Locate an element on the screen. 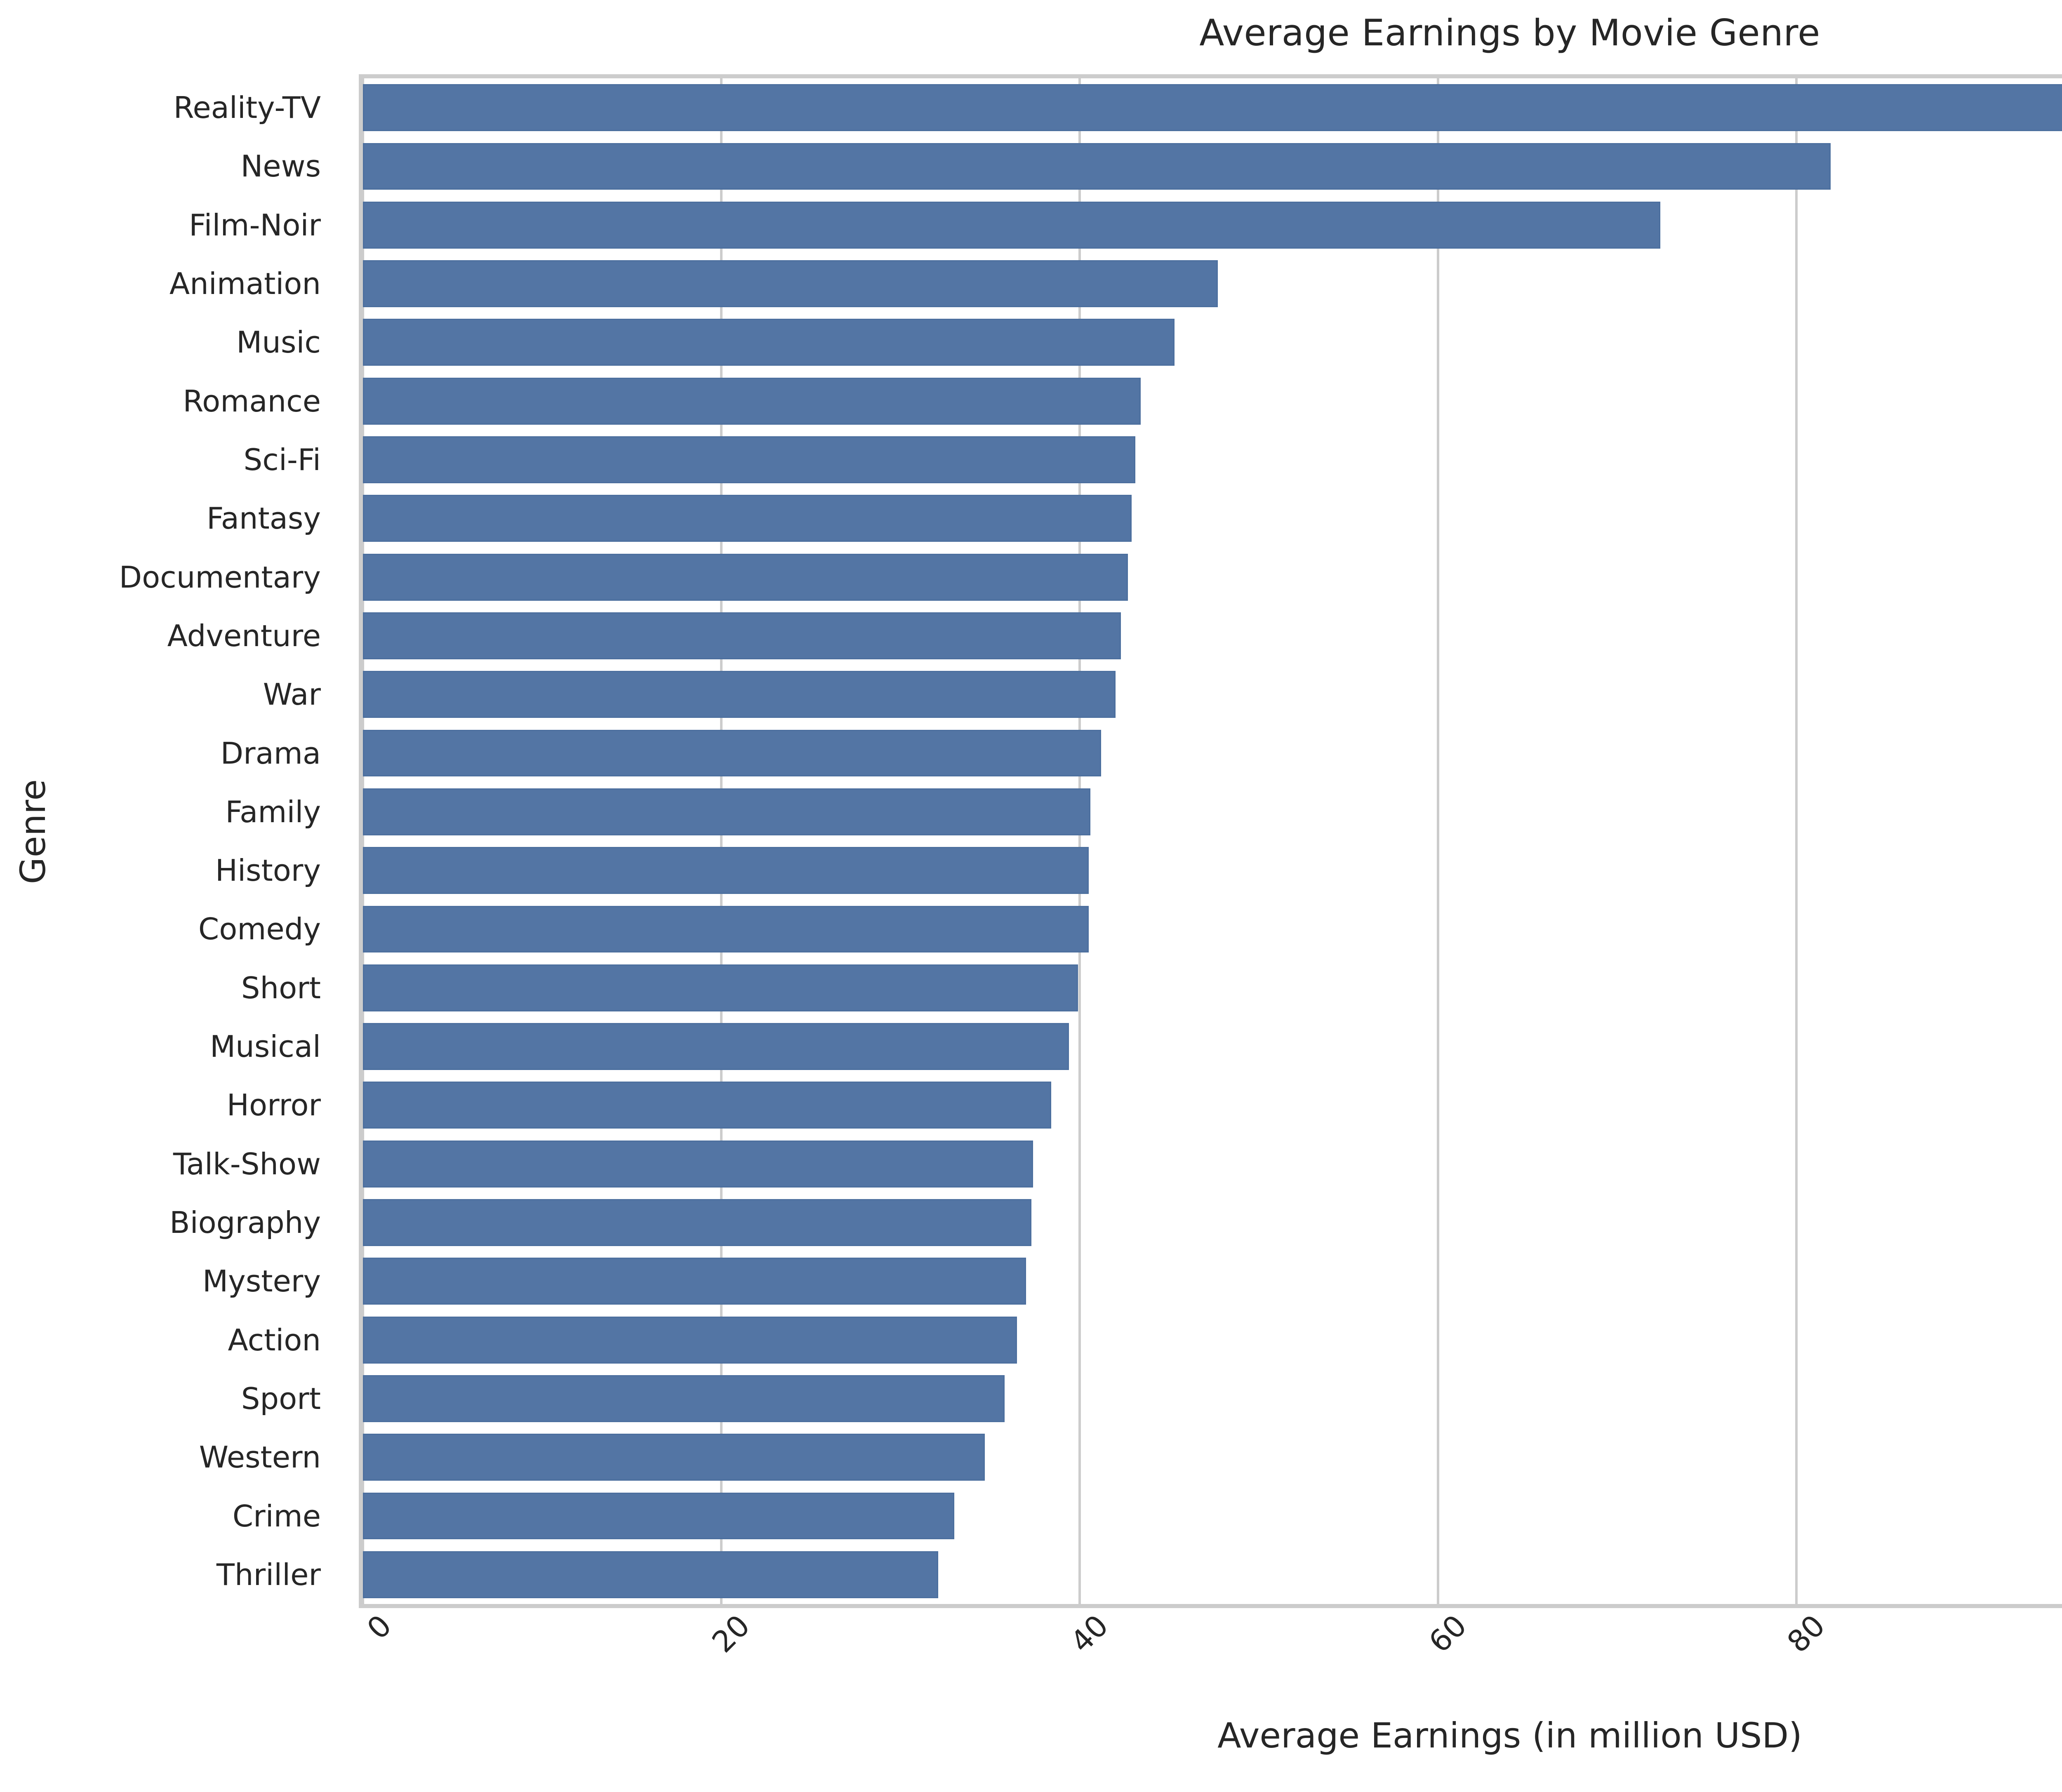 This screenshot has height=1792, width=2062. bar-horror is located at coordinates (707, 1105).